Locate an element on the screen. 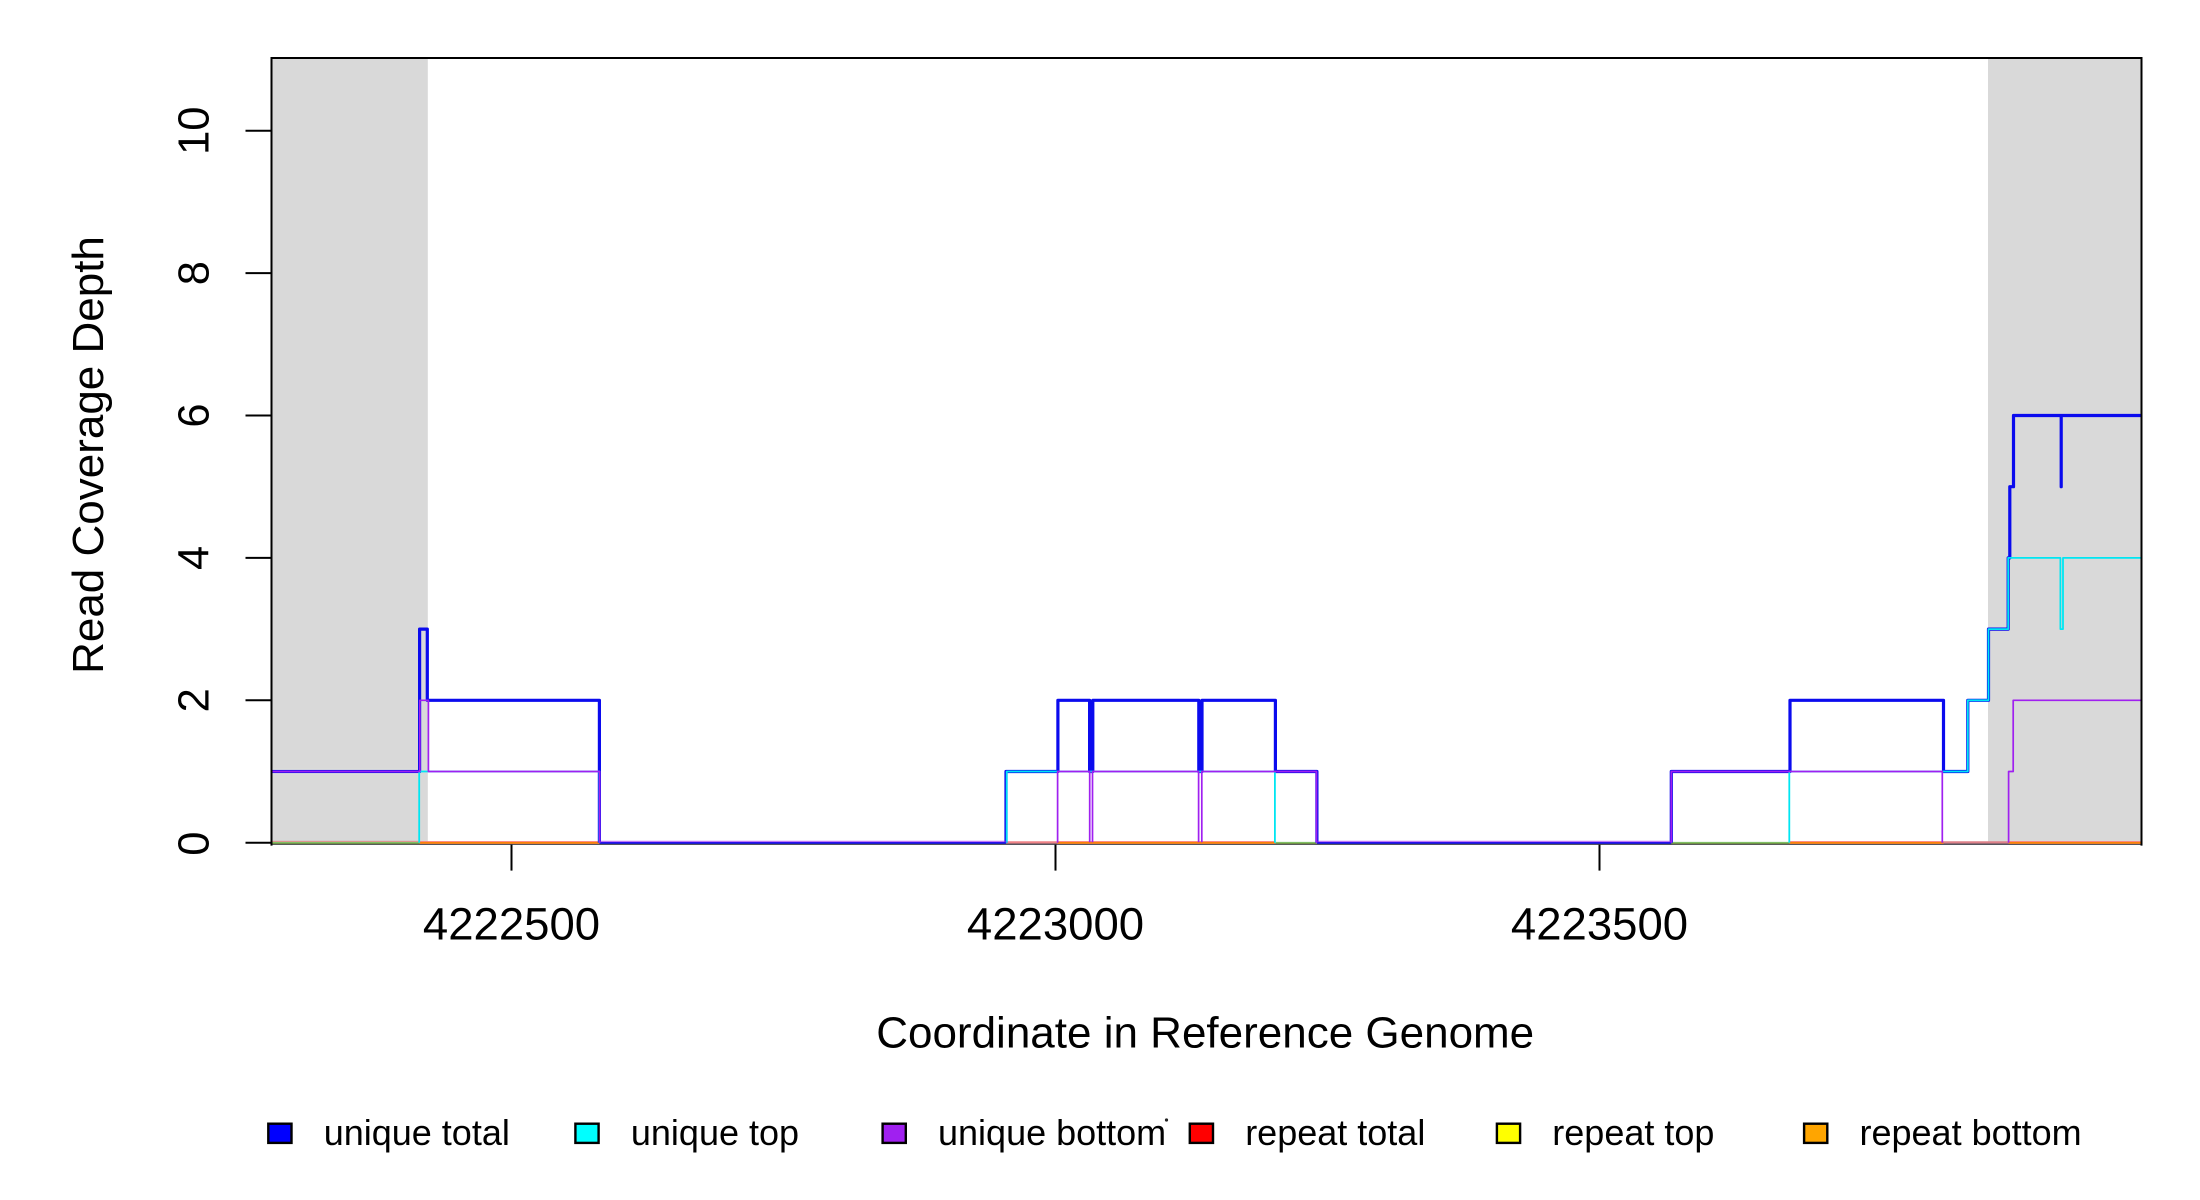 This screenshot has width=2200, height=1200. svg-text: 4223000 is located at coordinates (1055, 924).